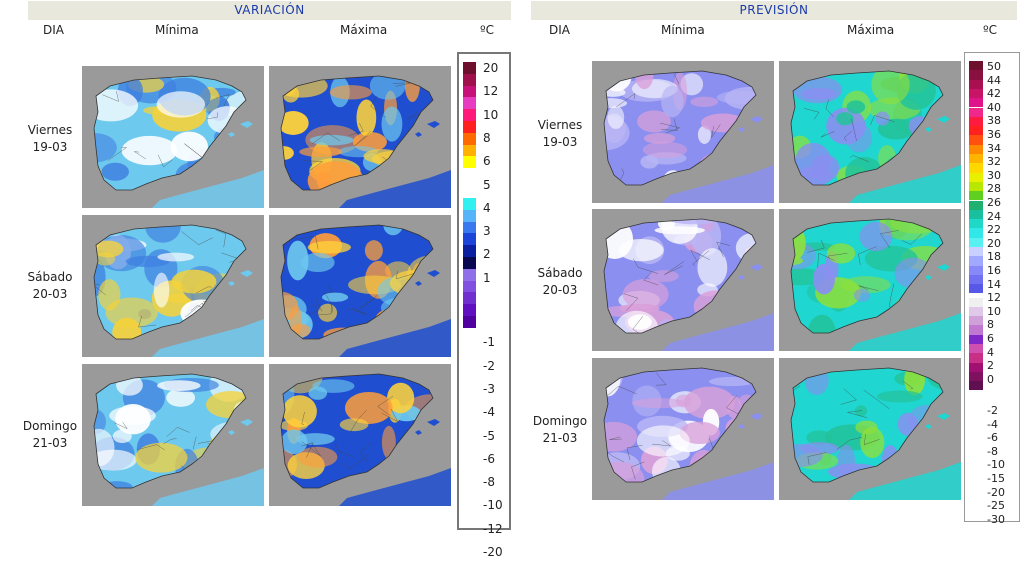 This screenshot has height=576, width=1024. Describe the element at coordinates (269, 10) in the screenshot. I see `variation-header: VARIACIÓN` at that location.